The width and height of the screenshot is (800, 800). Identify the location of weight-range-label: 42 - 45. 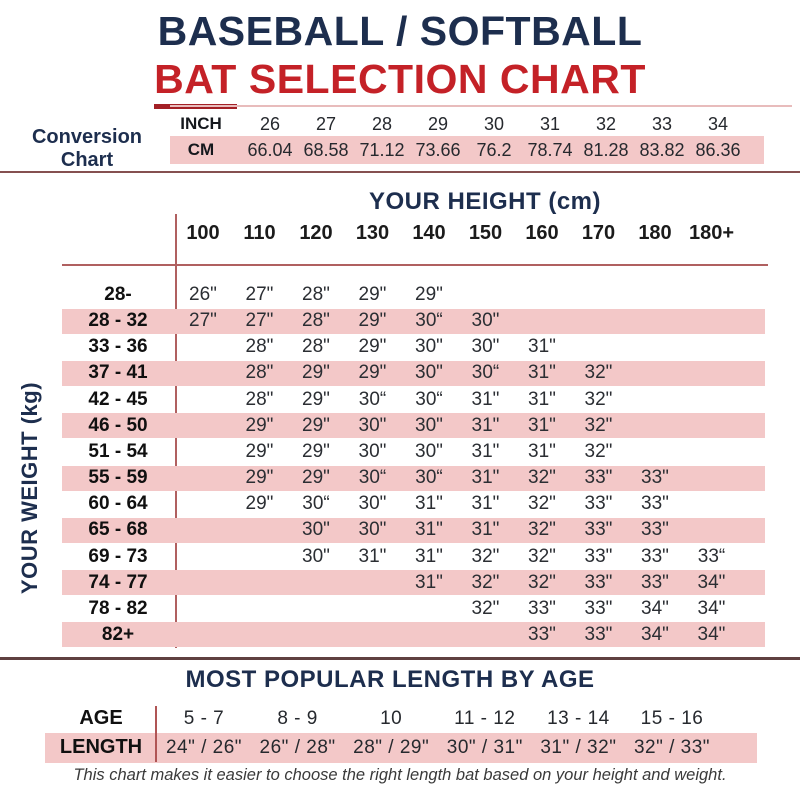
(118, 399).